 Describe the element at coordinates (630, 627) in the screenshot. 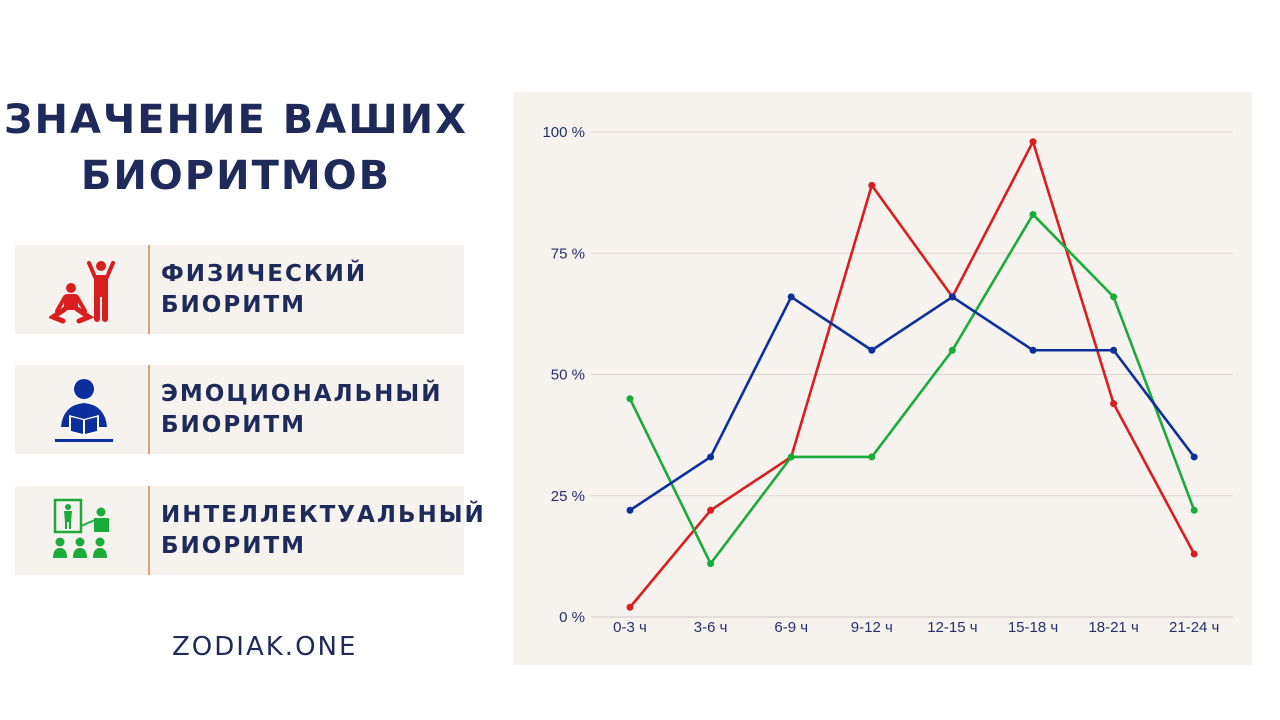

I see `x-tick-label: 0-3 ч` at that location.